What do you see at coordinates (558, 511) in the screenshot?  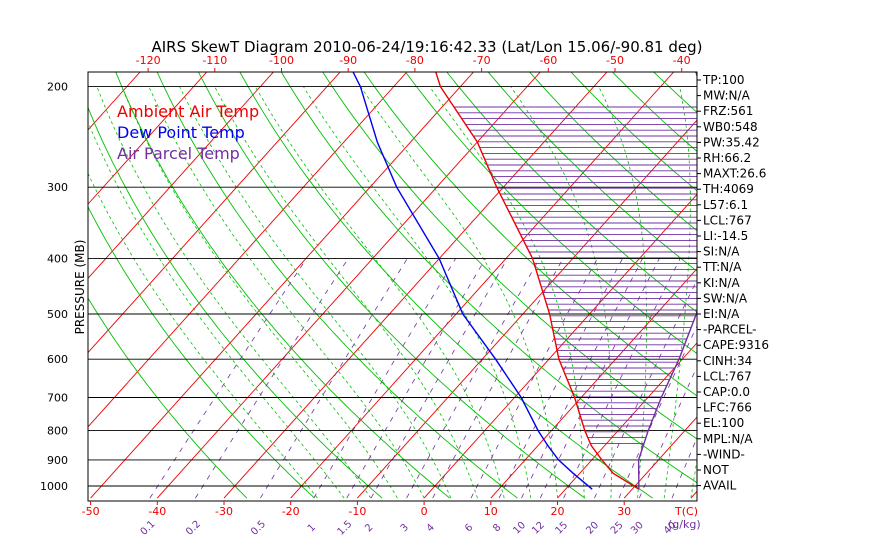 I see `bottom-temp-tick-label: 20` at bounding box center [558, 511].